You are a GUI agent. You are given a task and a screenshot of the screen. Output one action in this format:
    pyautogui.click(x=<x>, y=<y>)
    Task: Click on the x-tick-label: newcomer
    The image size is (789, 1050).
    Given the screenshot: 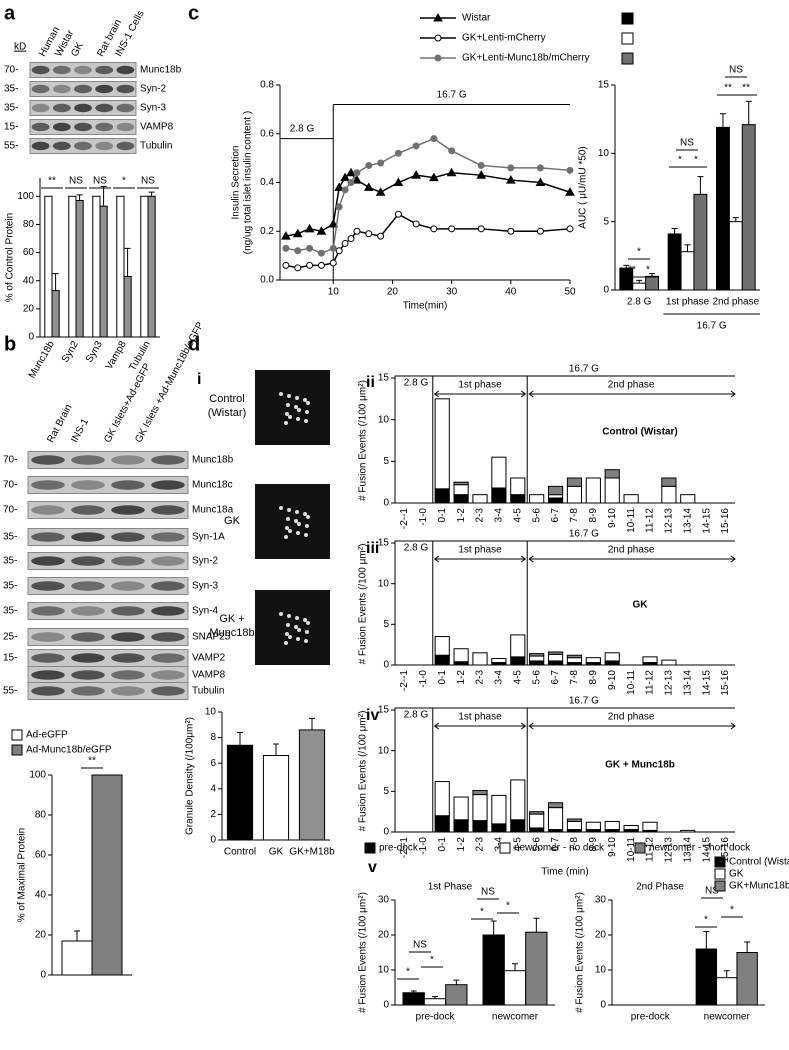 What is the action you would take?
    pyautogui.click(x=515, y=1017)
    